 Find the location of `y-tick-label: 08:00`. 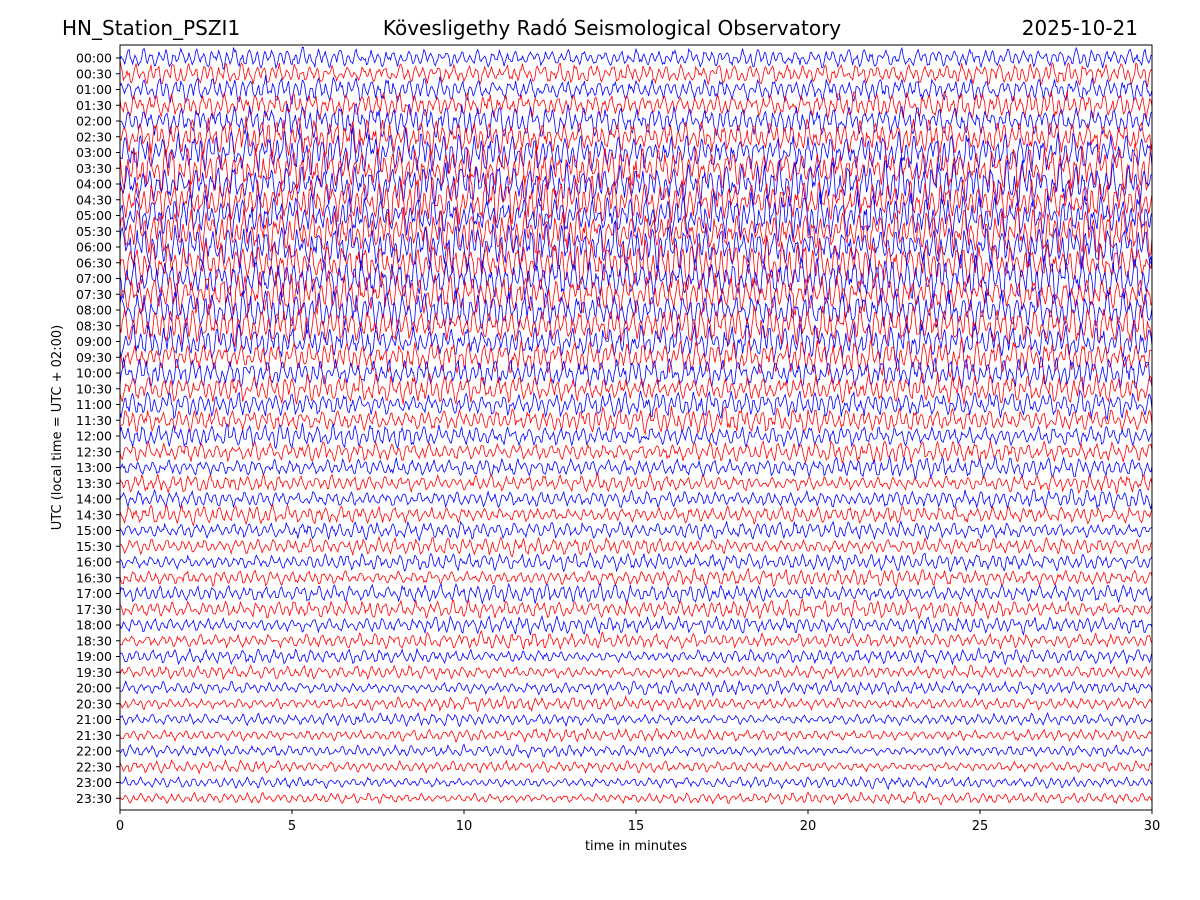

y-tick-label: 08:00 is located at coordinates (94, 310).